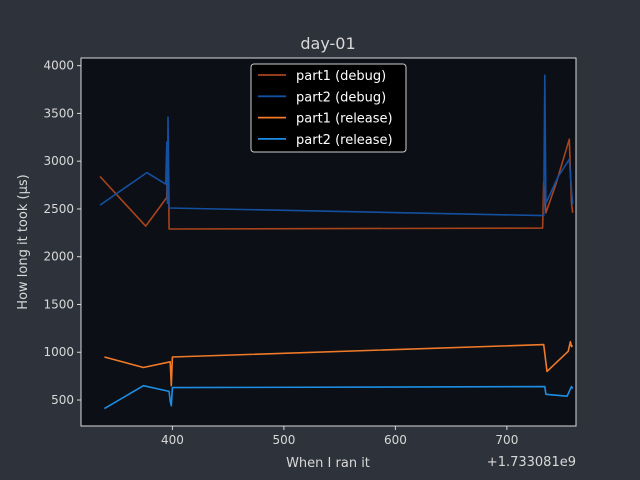 The width and height of the screenshot is (640, 480). What do you see at coordinates (172, 440) in the screenshot?
I see `x-tick-label: 400` at bounding box center [172, 440].